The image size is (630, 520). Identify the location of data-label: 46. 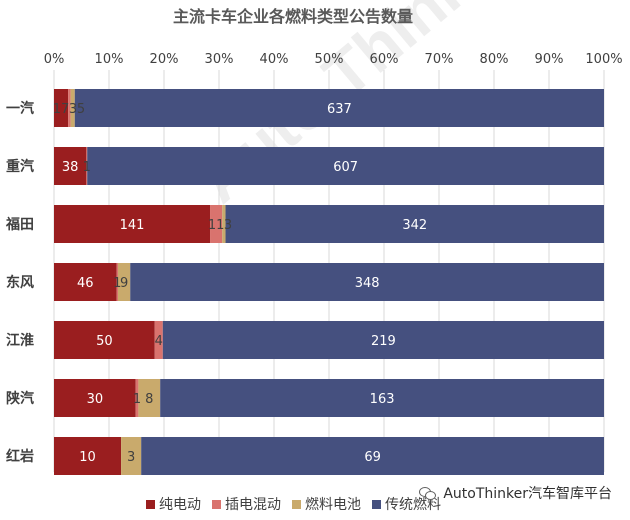
(85, 283).